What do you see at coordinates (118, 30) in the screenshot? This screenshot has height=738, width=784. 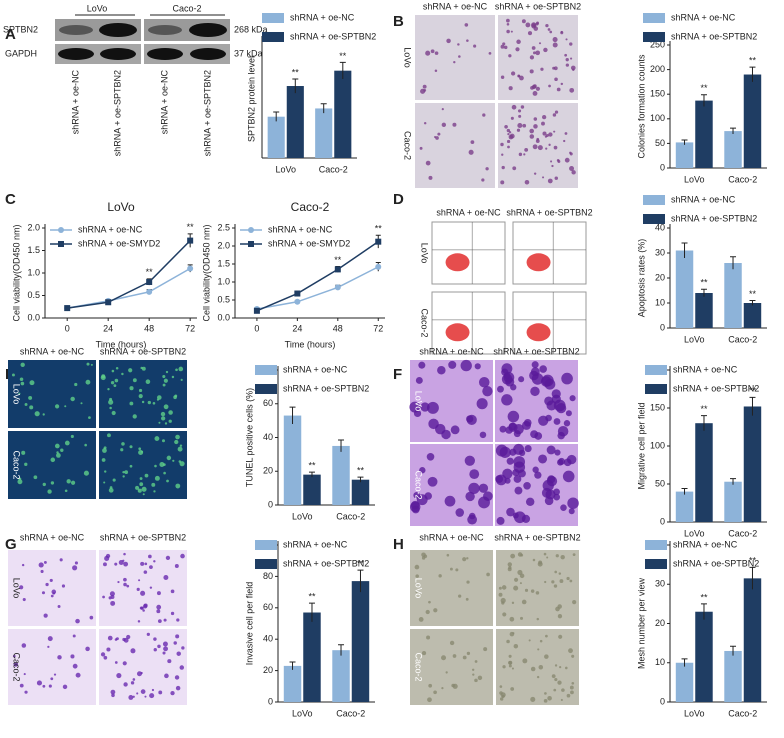 I see `band` at bounding box center [118, 30].